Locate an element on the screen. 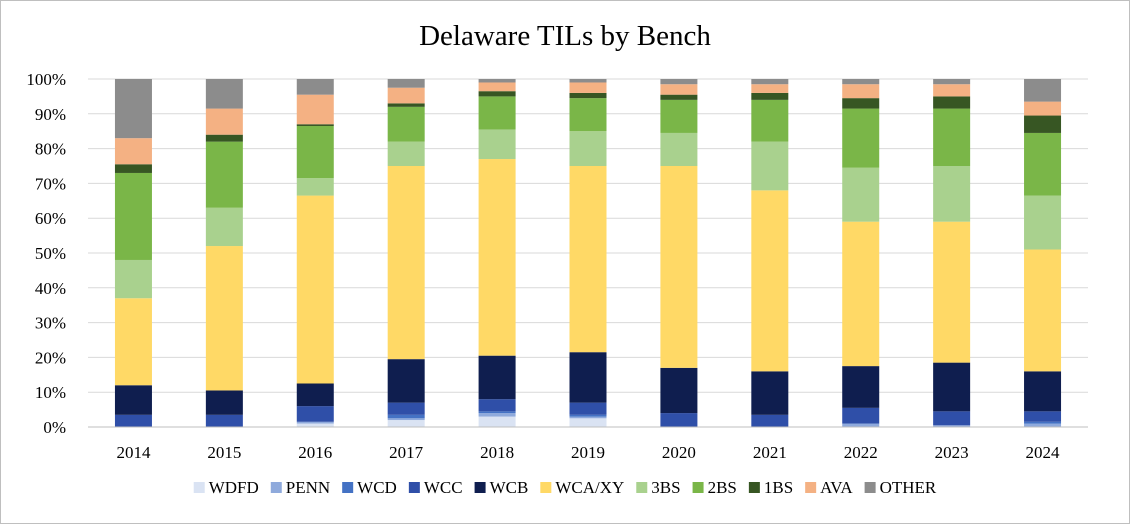  legend-item-wcc: WCC is located at coordinates (435, 487).